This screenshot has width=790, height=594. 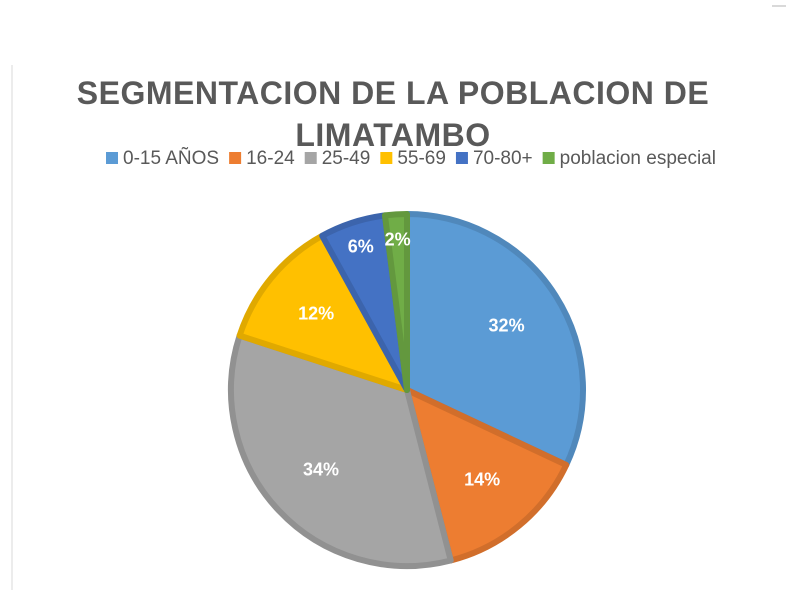 What do you see at coordinates (321, 469) in the screenshot?
I see `data-label: 34%` at bounding box center [321, 469].